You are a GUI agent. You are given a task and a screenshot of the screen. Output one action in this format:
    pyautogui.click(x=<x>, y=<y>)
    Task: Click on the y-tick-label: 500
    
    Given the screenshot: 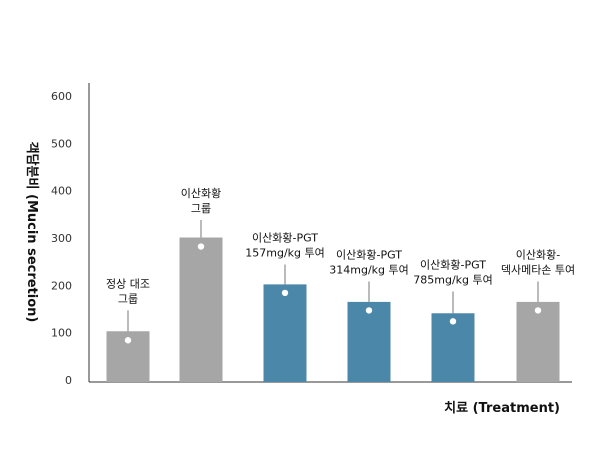 What is the action you would take?
    pyautogui.click(x=61, y=143)
    